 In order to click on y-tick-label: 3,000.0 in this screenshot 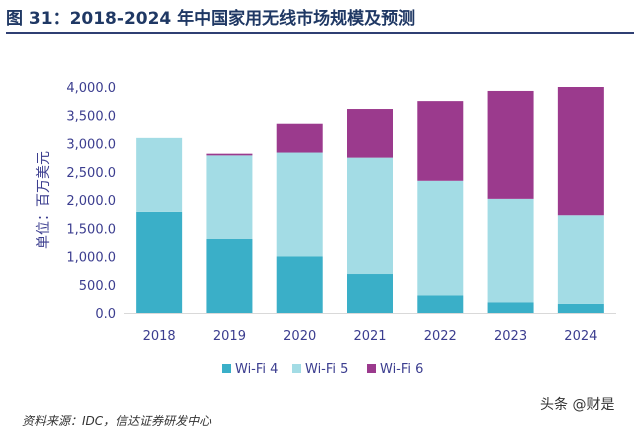, I will do `click(91, 145)`.